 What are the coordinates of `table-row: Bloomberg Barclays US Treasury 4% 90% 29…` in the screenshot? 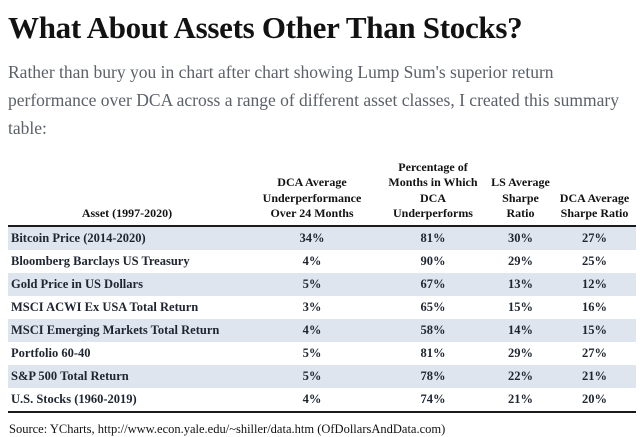 It's located at (322, 261).